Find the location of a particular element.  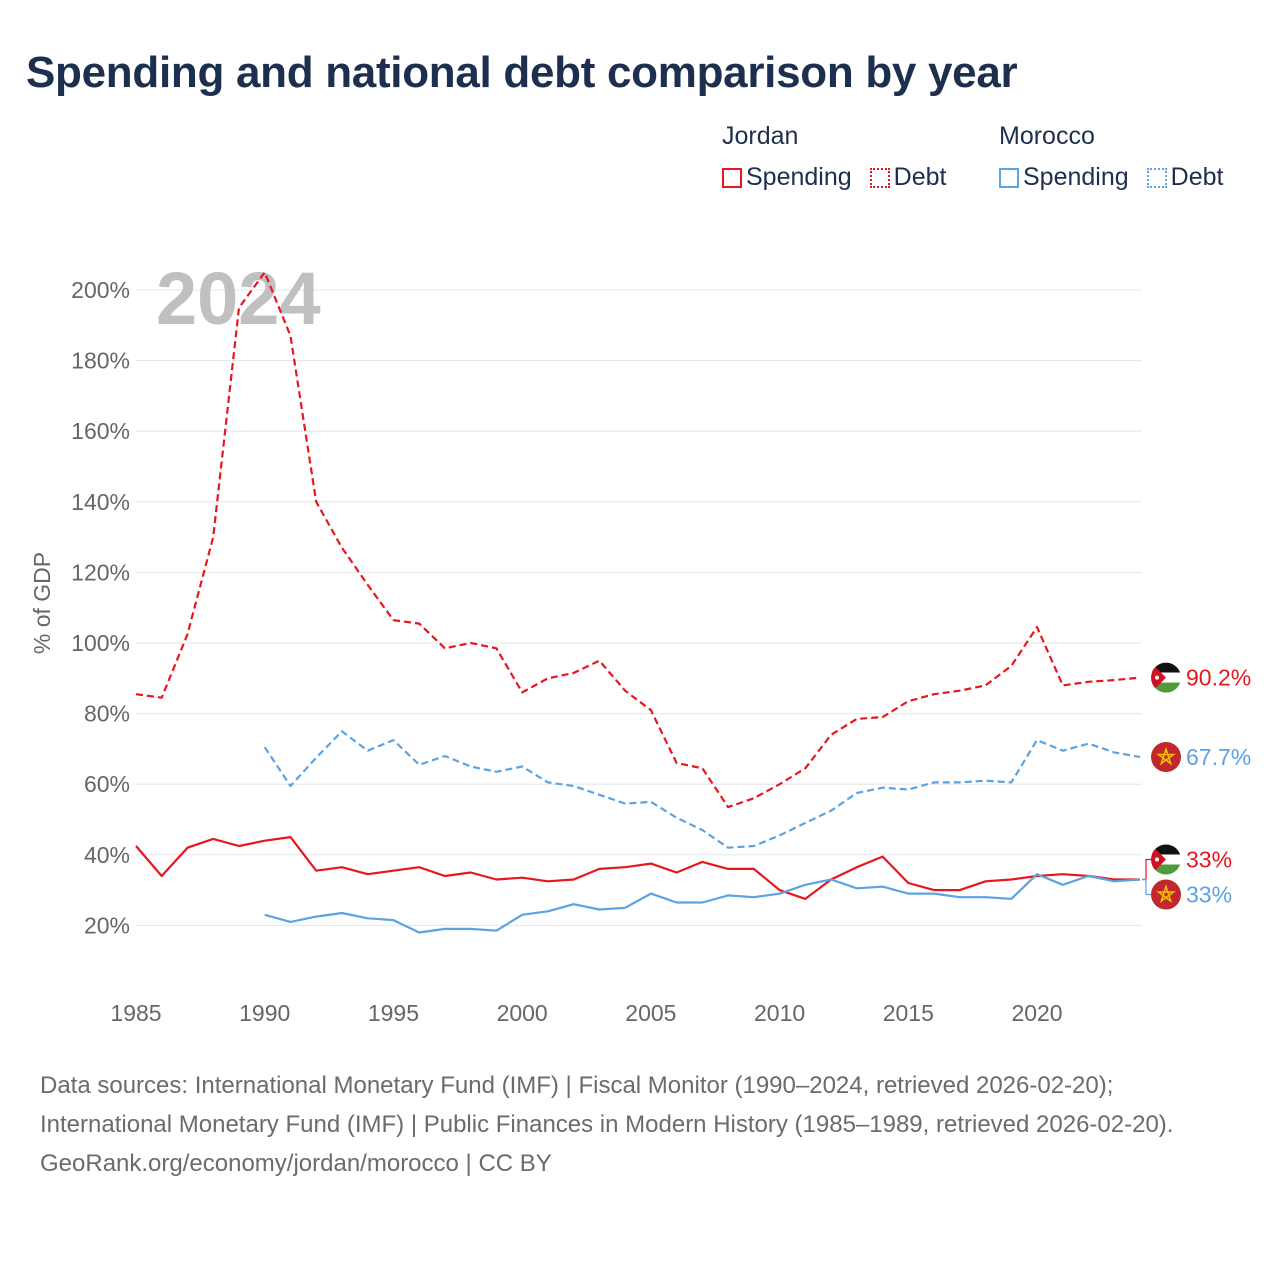

legend-item-jordan-debt: Debt is located at coordinates (908, 177).